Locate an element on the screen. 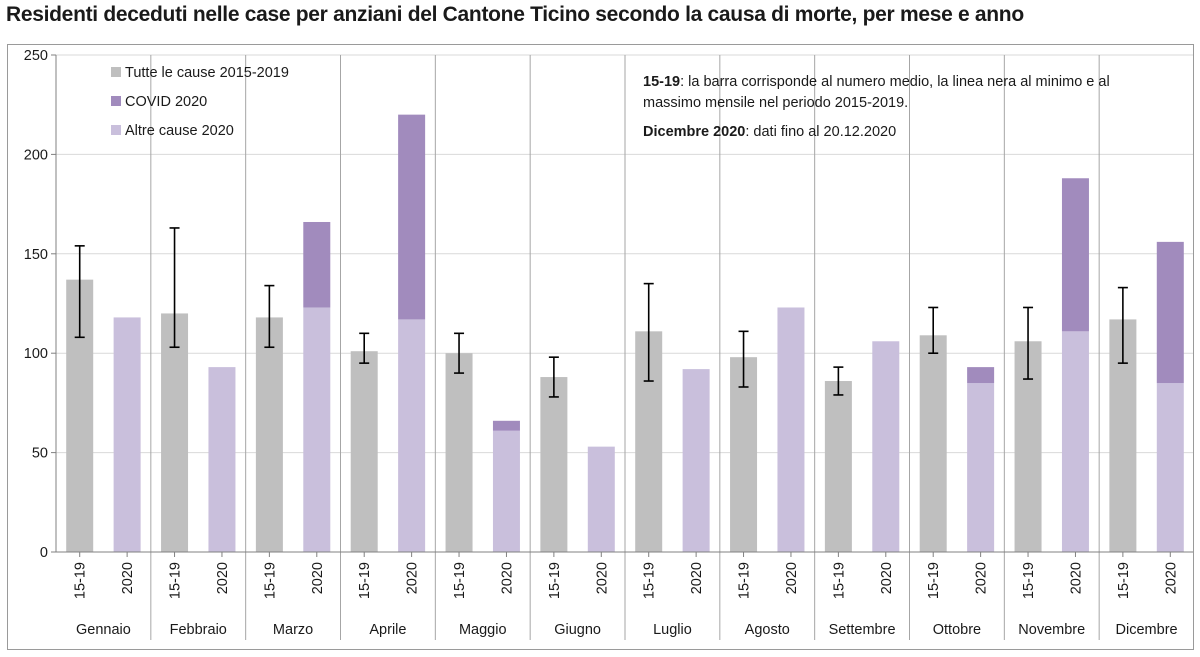 This screenshot has width=1200, height=657. note-line-1-bold: 15-19 is located at coordinates (661, 82).